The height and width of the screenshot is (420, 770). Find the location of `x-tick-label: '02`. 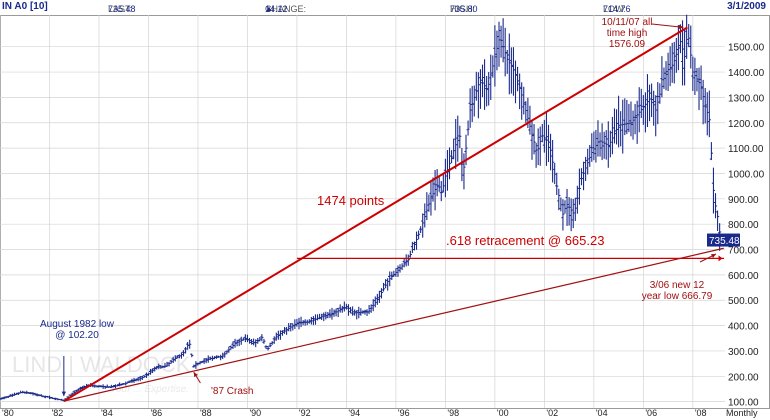

x-tick-label: '02 is located at coordinates (552, 413).